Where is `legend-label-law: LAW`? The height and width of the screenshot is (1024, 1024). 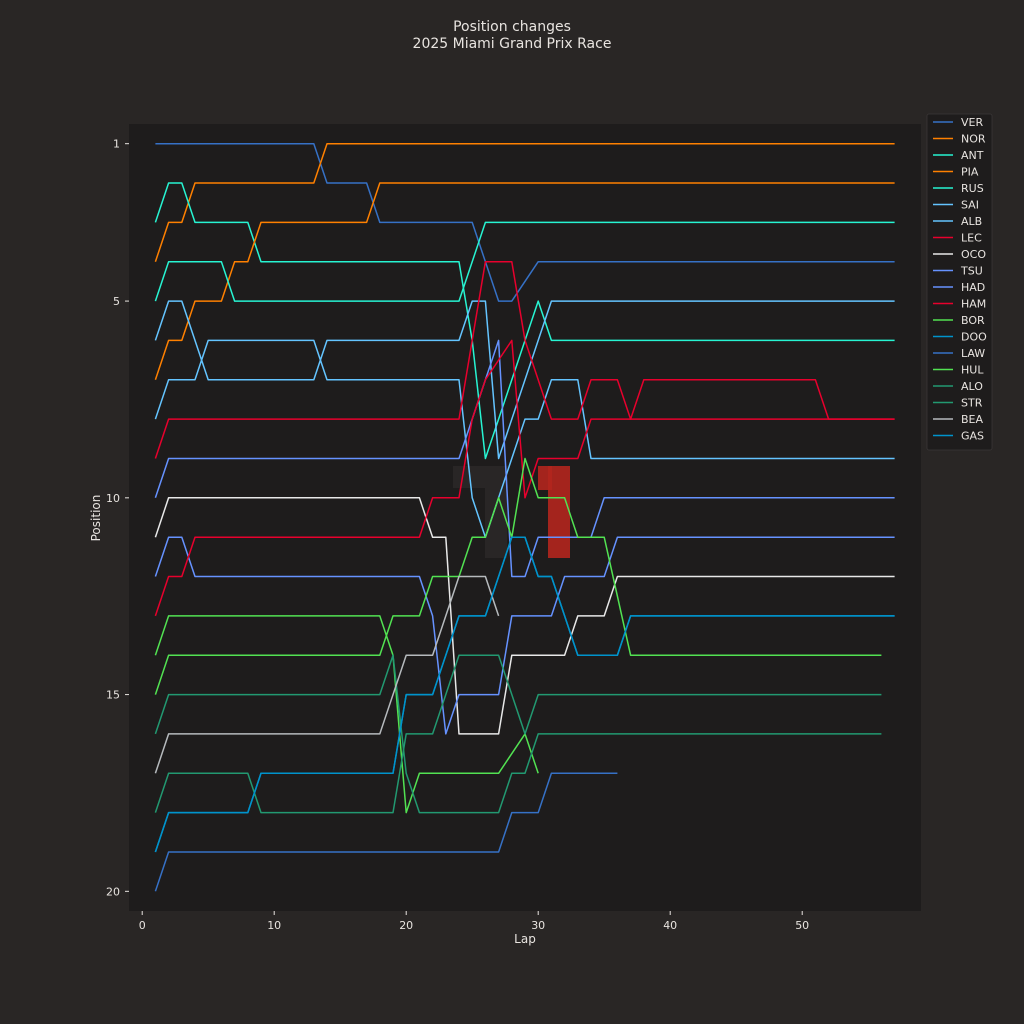
legend-label-law: LAW is located at coordinates (973, 353).